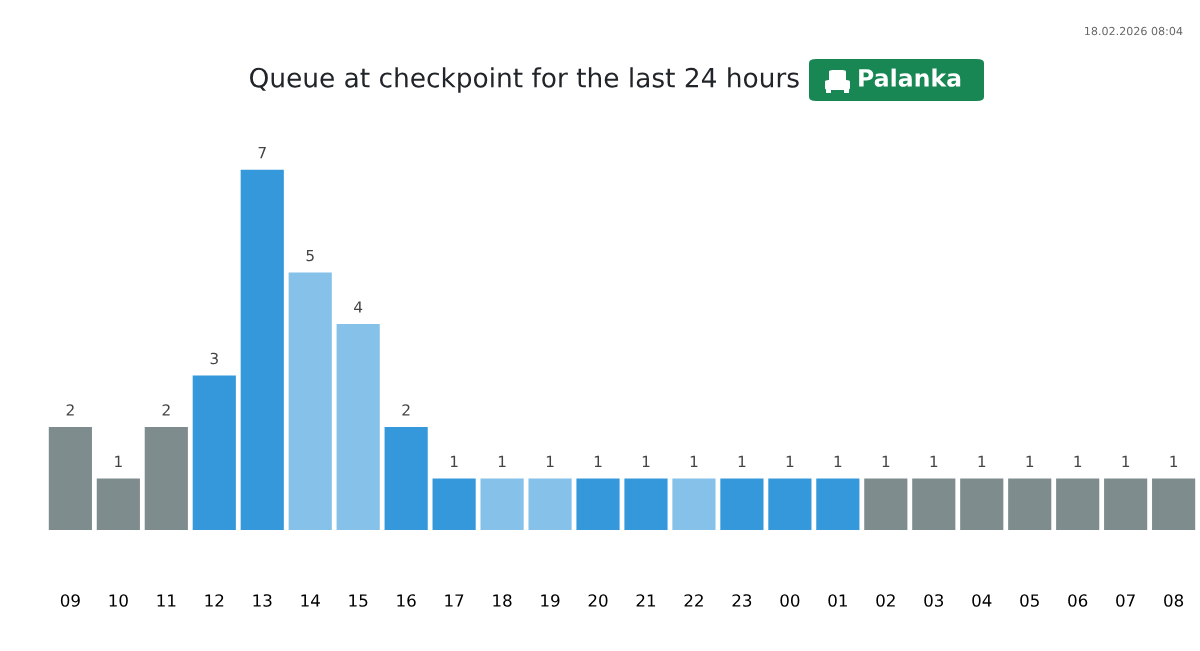 The width and height of the screenshot is (1200, 651). What do you see at coordinates (214, 358) in the screenshot?
I see `data-label: 3` at bounding box center [214, 358].